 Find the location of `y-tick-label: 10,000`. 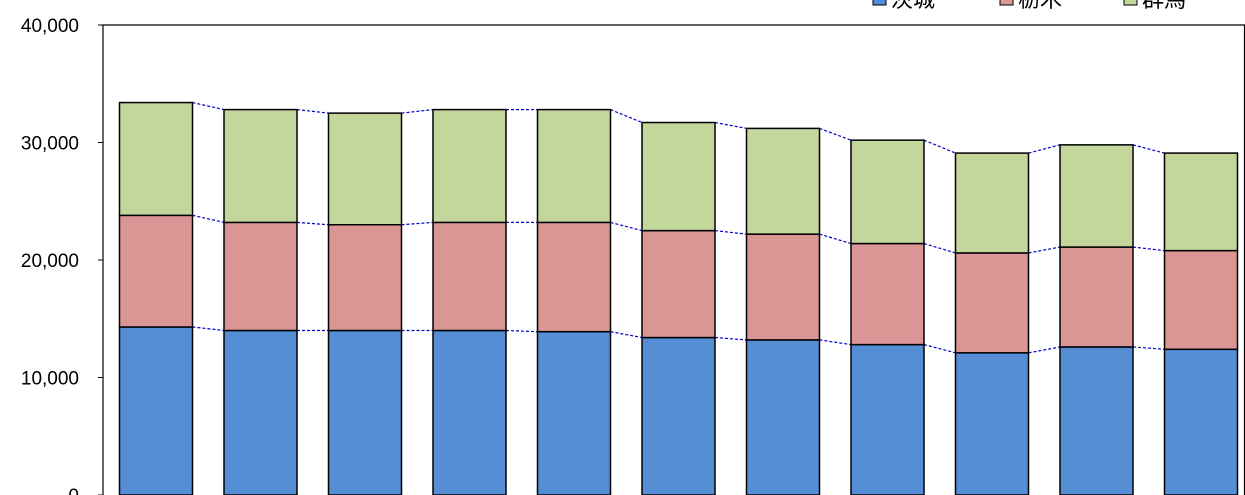

y-tick-label: 10,000 is located at coordinates (50, 379).